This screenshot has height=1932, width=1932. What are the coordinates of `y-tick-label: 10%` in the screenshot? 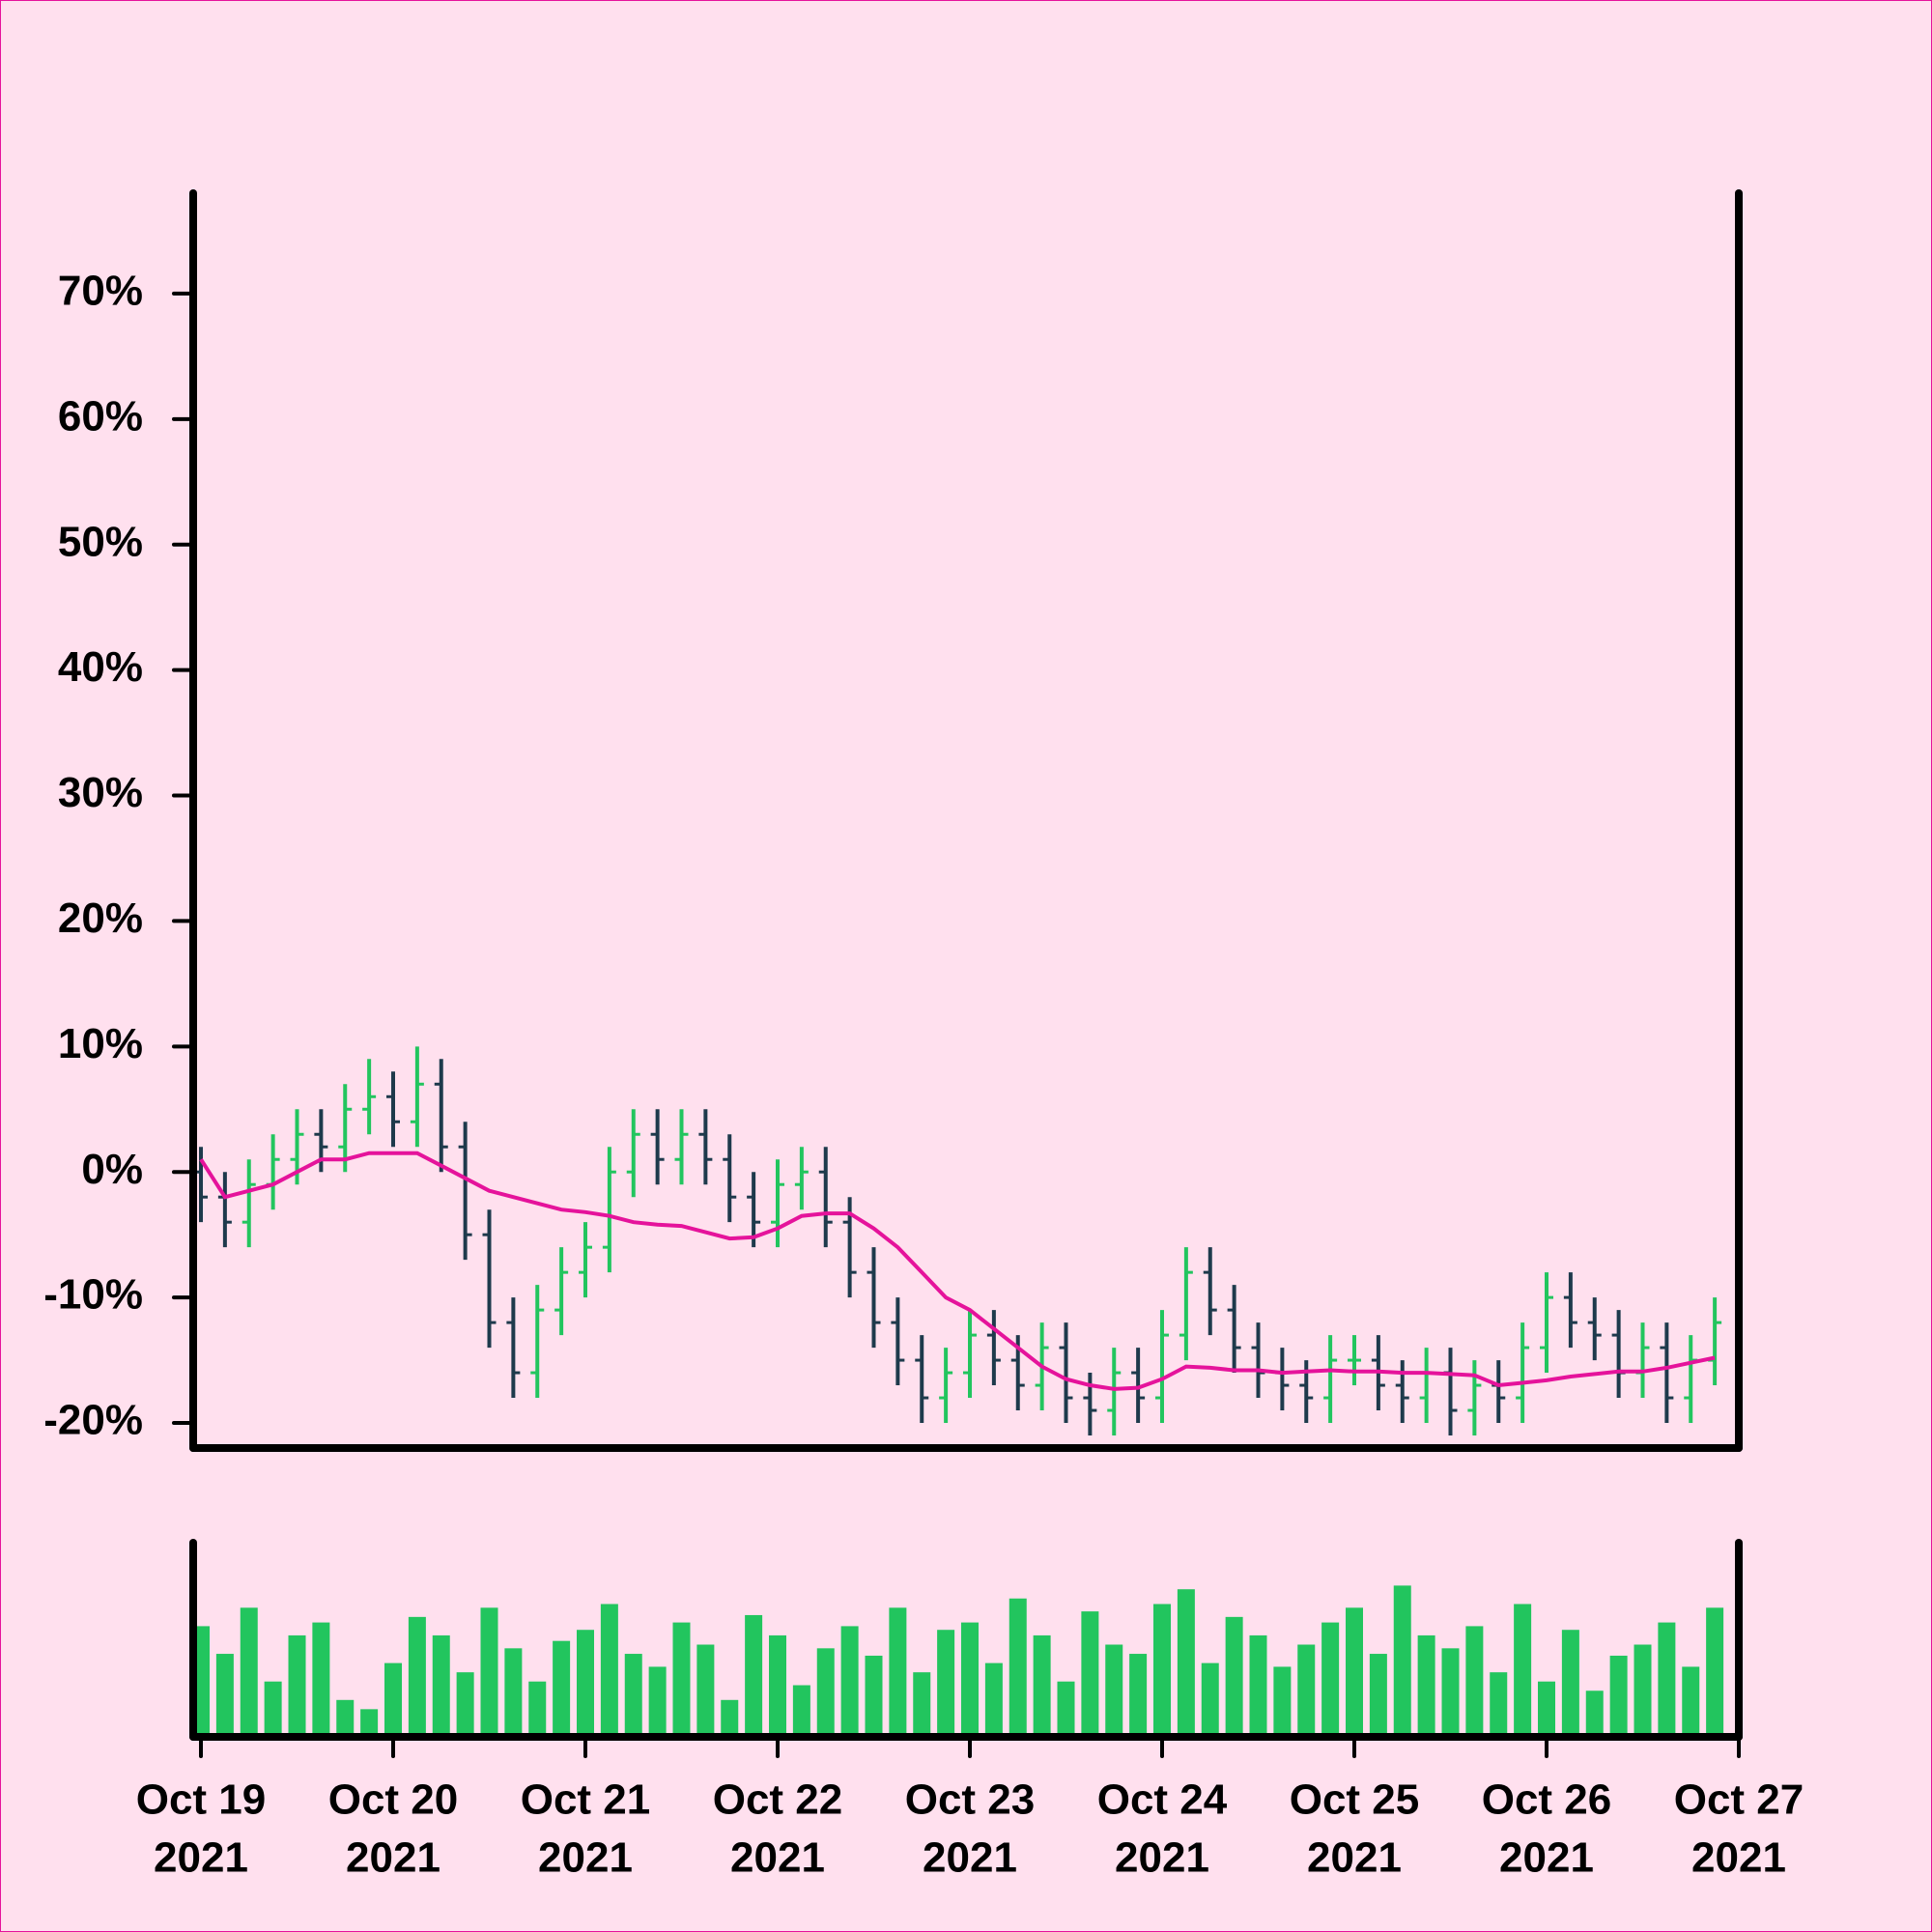 It's located at (100, 1043).